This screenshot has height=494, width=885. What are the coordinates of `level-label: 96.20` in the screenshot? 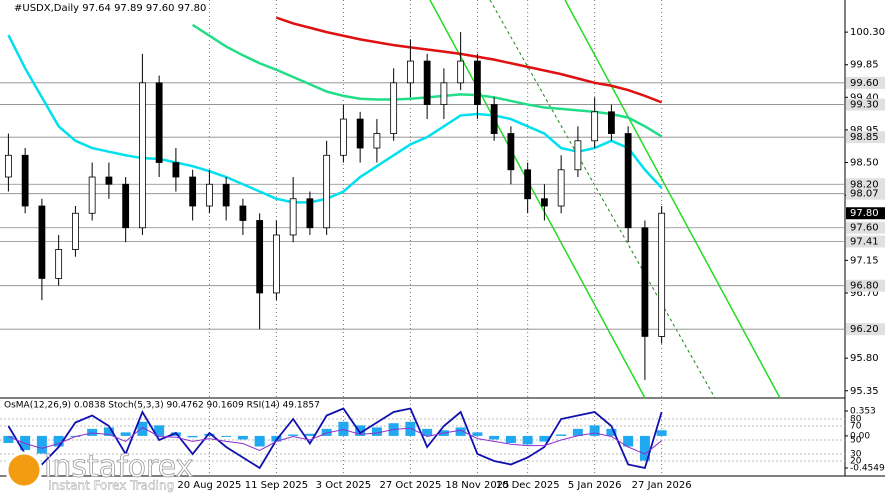 It's located at (864, 329).